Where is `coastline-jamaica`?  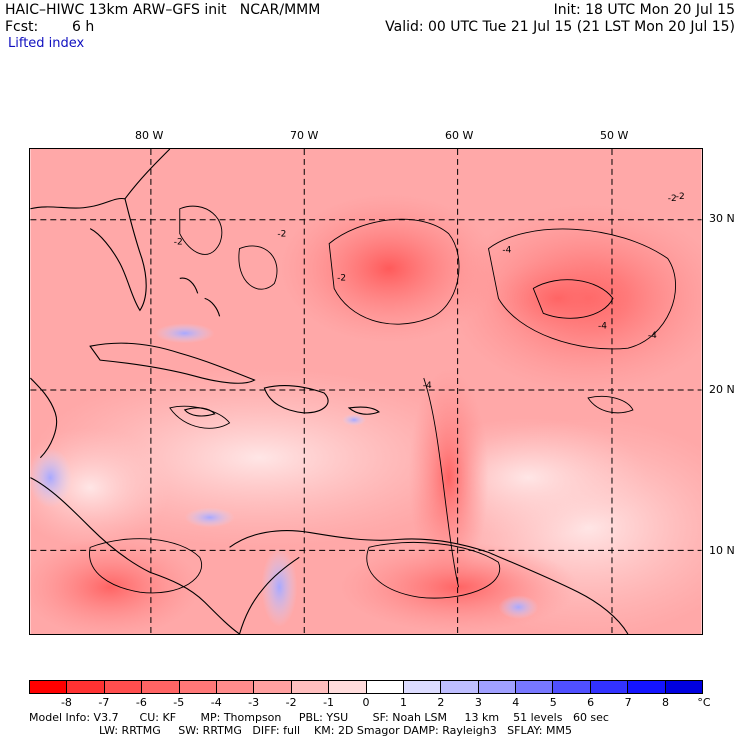
coastline-jamaica is located at coordinates (199, 412).